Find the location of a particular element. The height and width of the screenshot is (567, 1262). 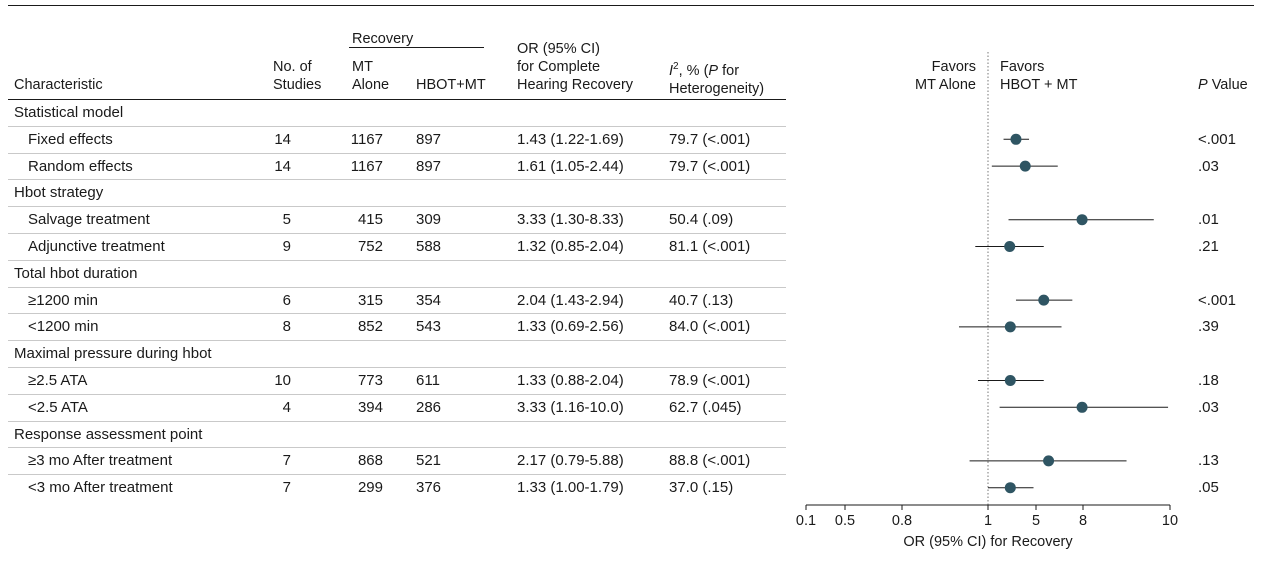

header-i2-tail: , % ( is located at coordinates (693, 70).